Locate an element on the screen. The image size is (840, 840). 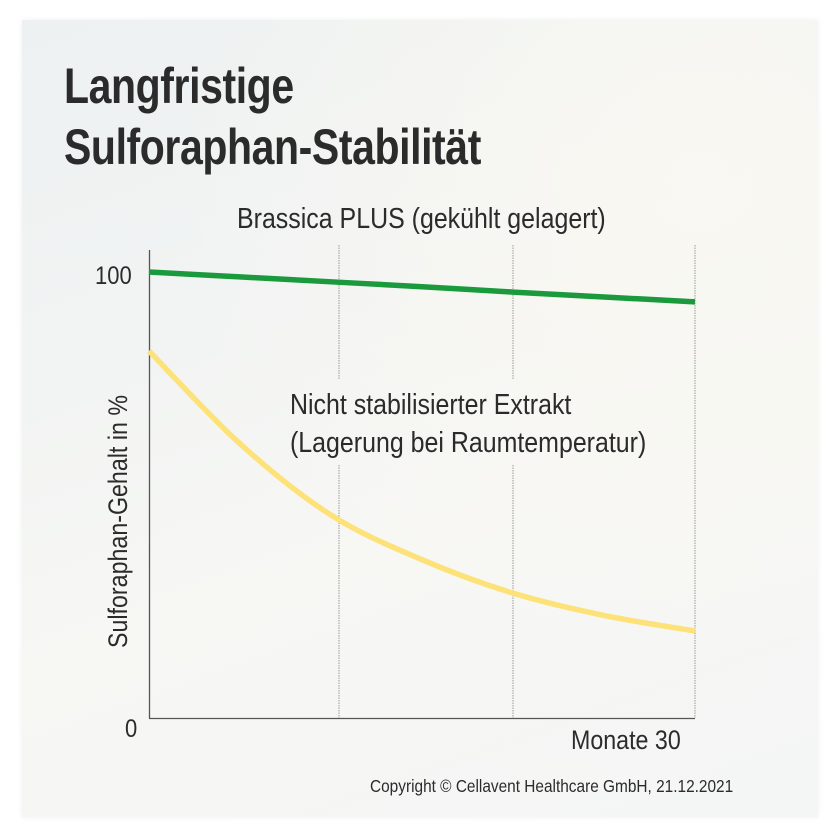
series-label-line-1: Nicht stabilisierter Extrakt is located at coordinates (431, 405).